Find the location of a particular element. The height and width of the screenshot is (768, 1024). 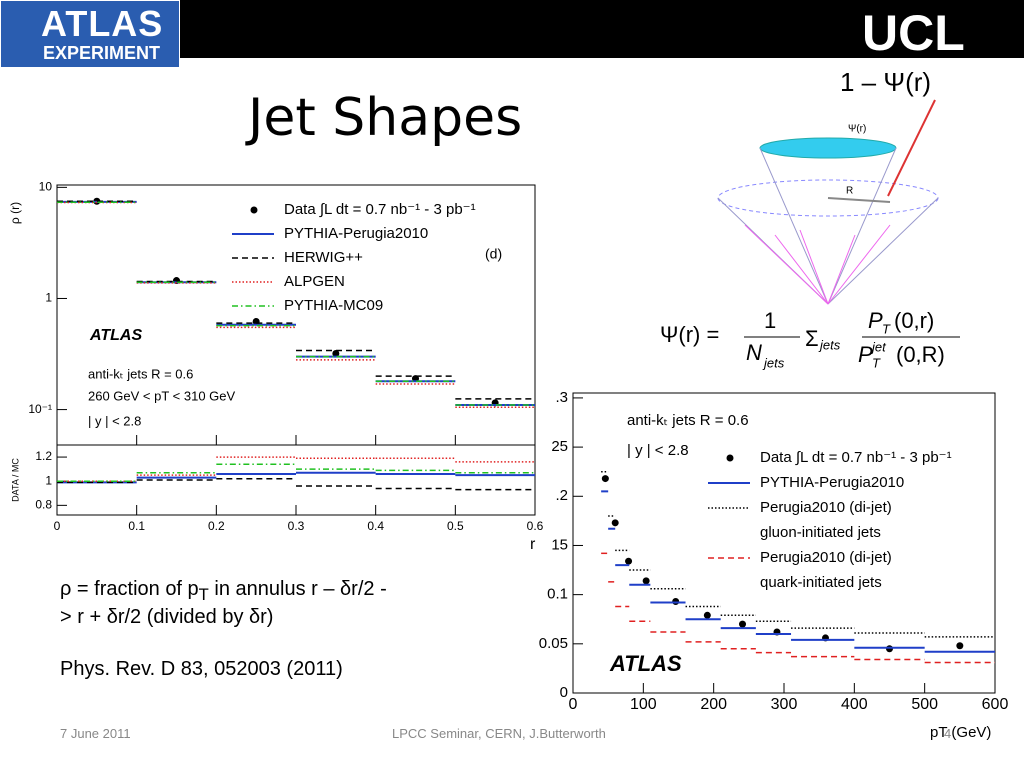

x-tick-label: 300 is located at coordinates (784, 704).